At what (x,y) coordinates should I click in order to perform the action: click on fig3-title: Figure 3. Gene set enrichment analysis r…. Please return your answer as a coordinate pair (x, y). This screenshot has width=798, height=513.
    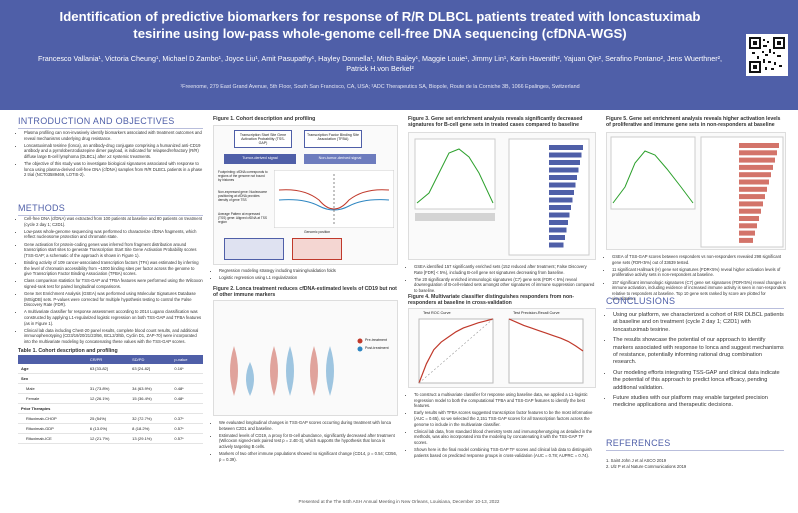
    Looking at the image, I should click on (495, 122).